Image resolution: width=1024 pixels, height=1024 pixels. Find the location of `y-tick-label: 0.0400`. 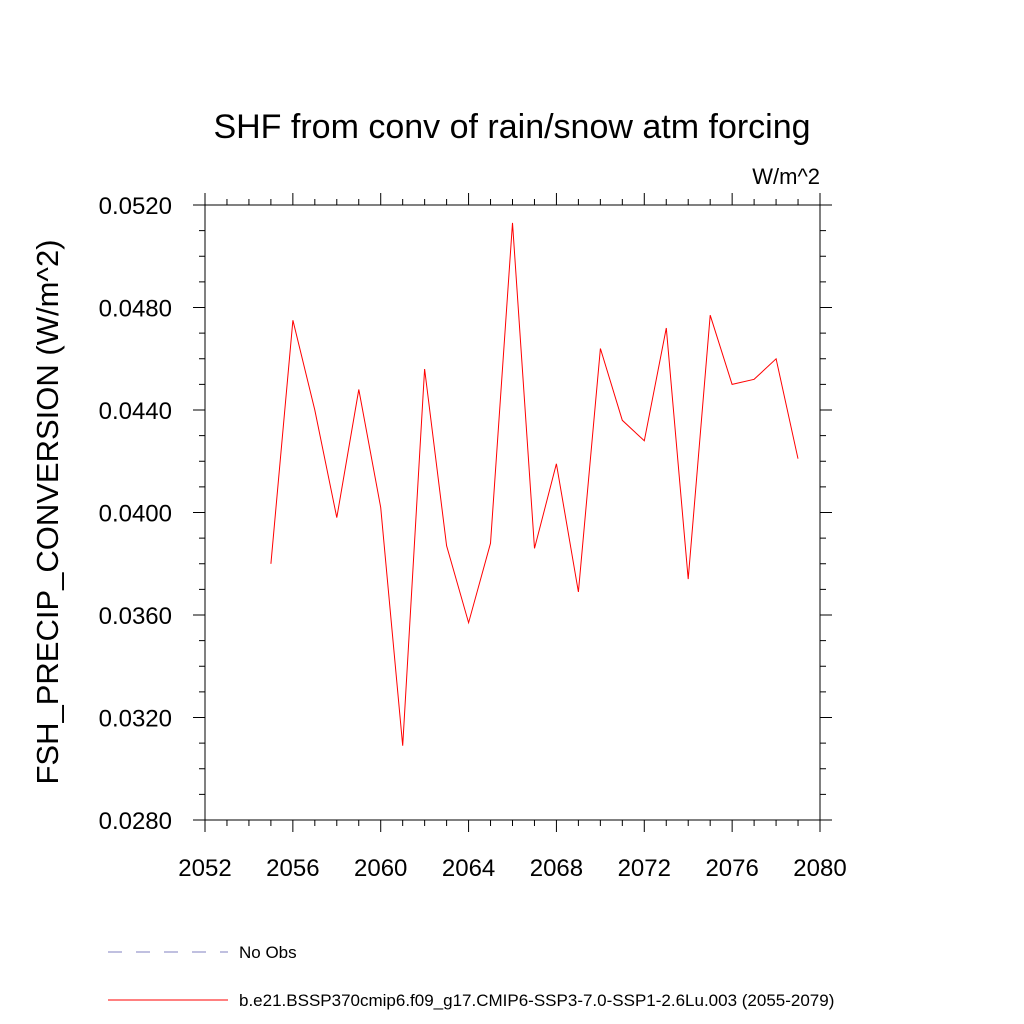

y-tick-label: 0.0400 is located at coordinates (135, 514).